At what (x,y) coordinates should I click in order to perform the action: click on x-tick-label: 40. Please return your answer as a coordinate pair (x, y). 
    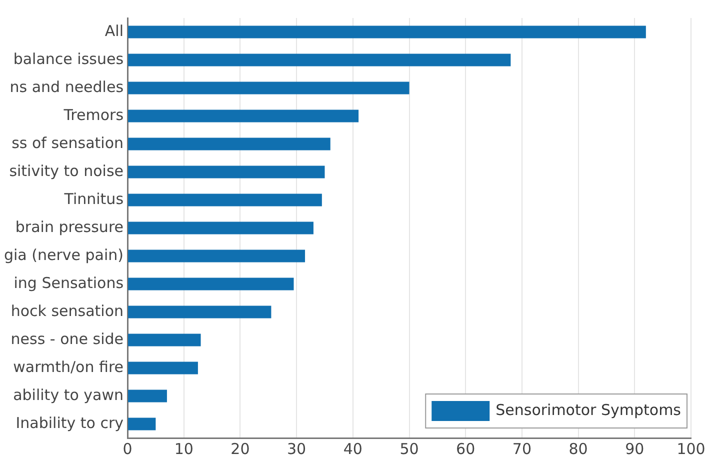
    Looking at the image, I should click on (352, 449).